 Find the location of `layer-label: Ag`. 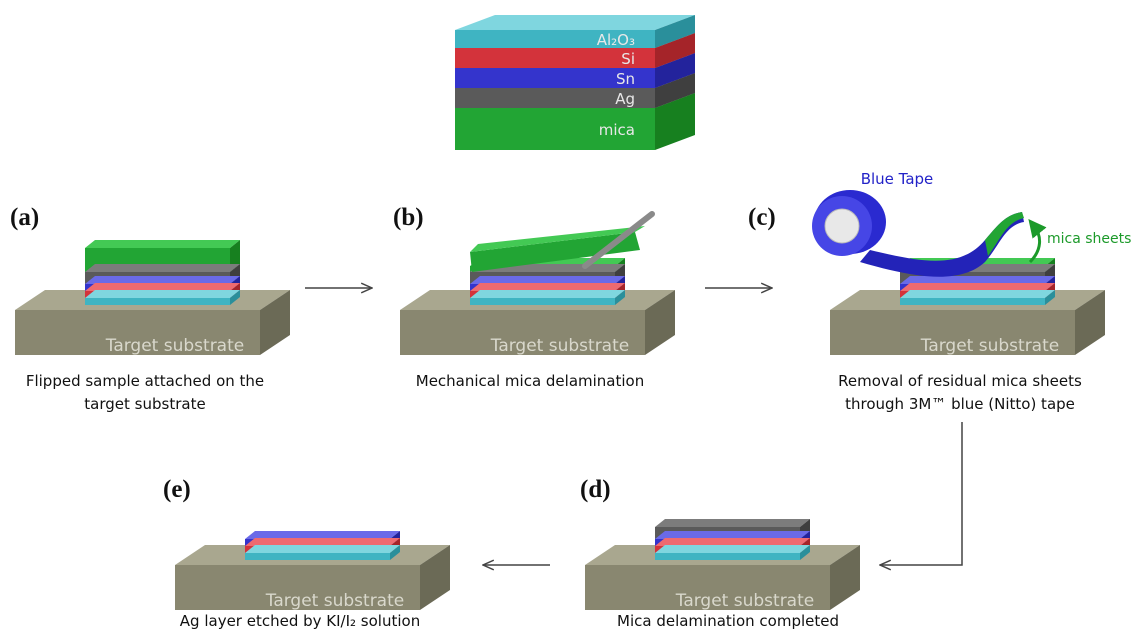

layer-label: Ag is located at coordinates (625, 99).